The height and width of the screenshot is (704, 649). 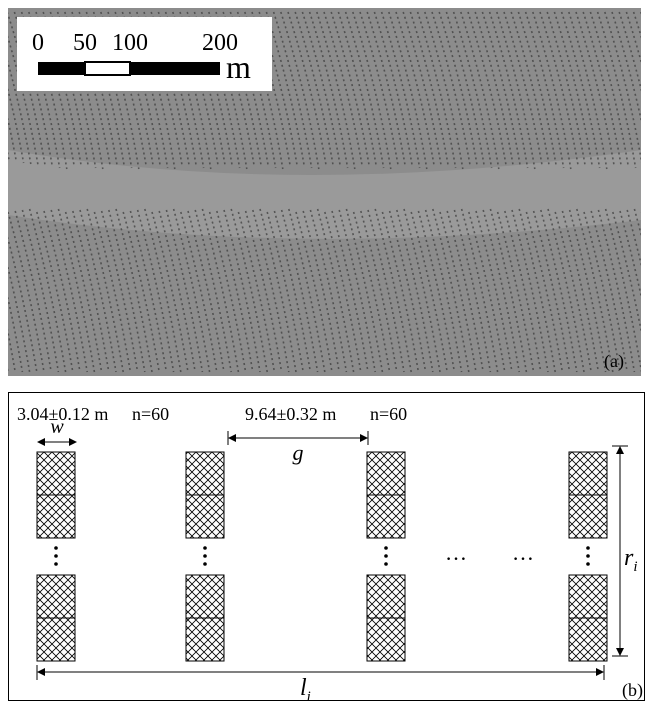 What do you see at coordinates (62, 414) in the screenshot?
I see `width-stat: 3.04±0.12 m` at bounding box center [62, 414].